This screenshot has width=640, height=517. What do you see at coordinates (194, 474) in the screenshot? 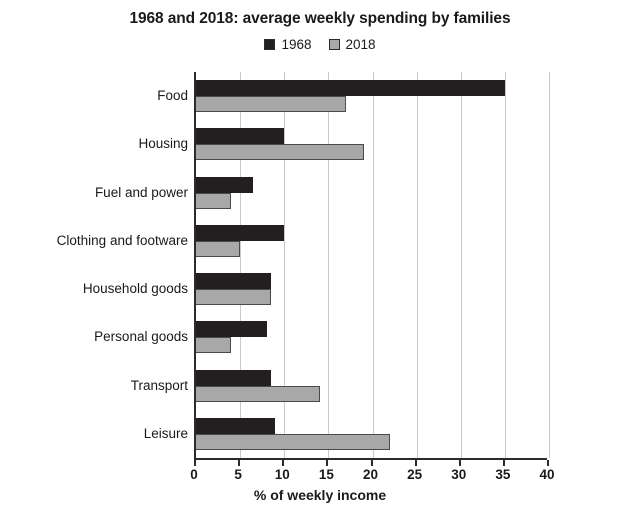
I see `x-axis-tick-label: 0` at bounding box center [194, 474].